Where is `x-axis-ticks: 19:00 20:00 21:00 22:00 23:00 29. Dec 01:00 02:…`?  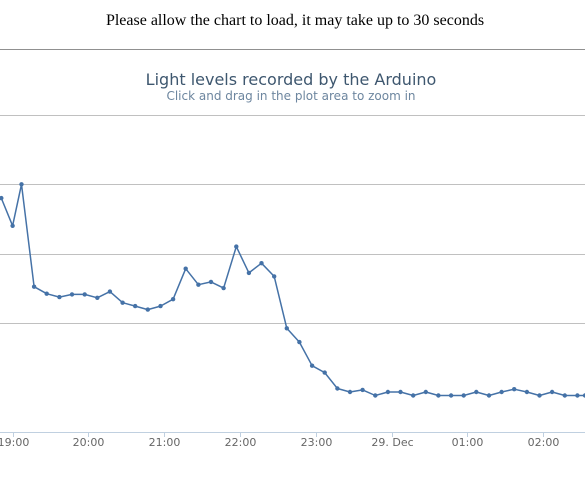 x-axis-ticks: 19:00 20:00 21:00 22:00 23:00 29. Dec 01:00 02:… is located at coordinates (279, 440).